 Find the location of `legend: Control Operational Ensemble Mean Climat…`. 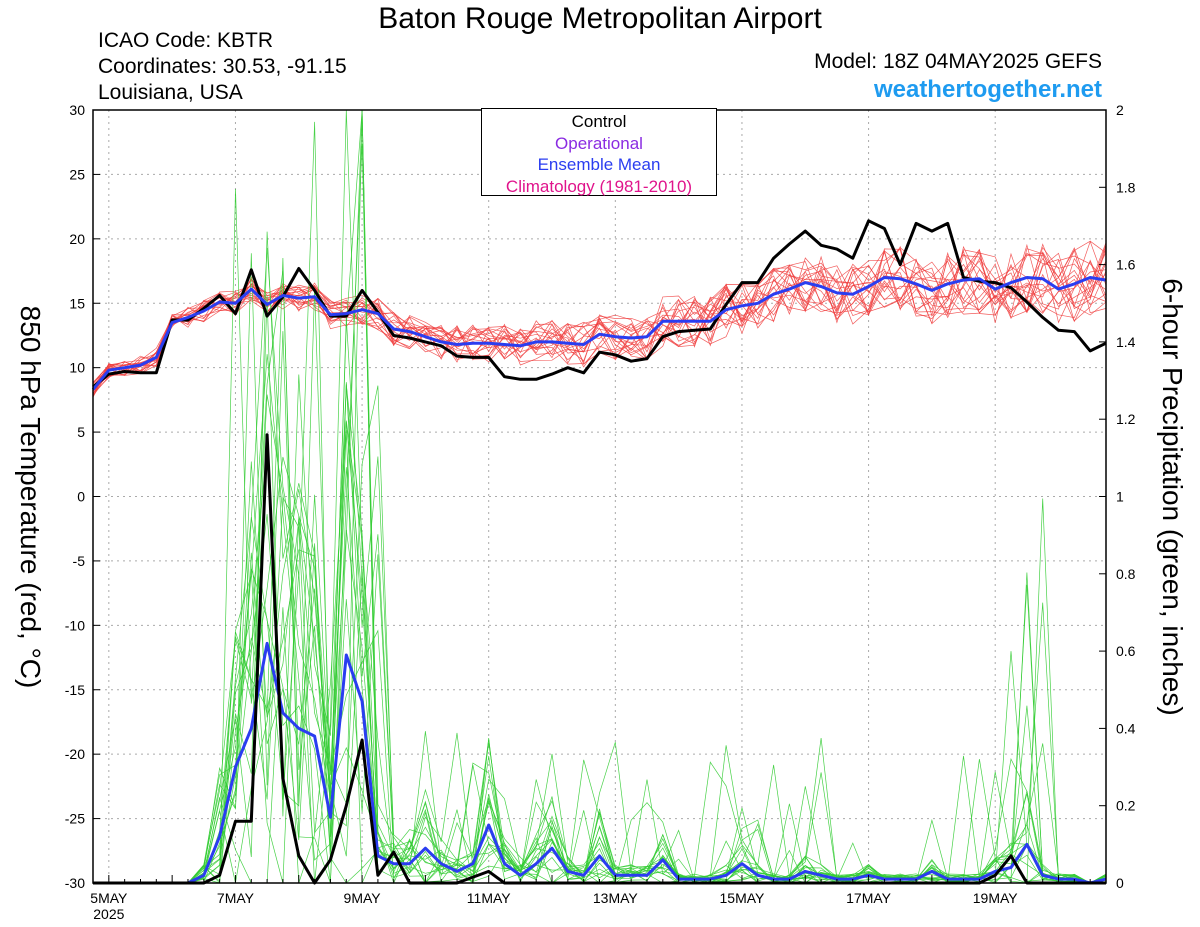

legend: Control Operational Ensemble Mean Climat… is located at coordinates (599, 152).